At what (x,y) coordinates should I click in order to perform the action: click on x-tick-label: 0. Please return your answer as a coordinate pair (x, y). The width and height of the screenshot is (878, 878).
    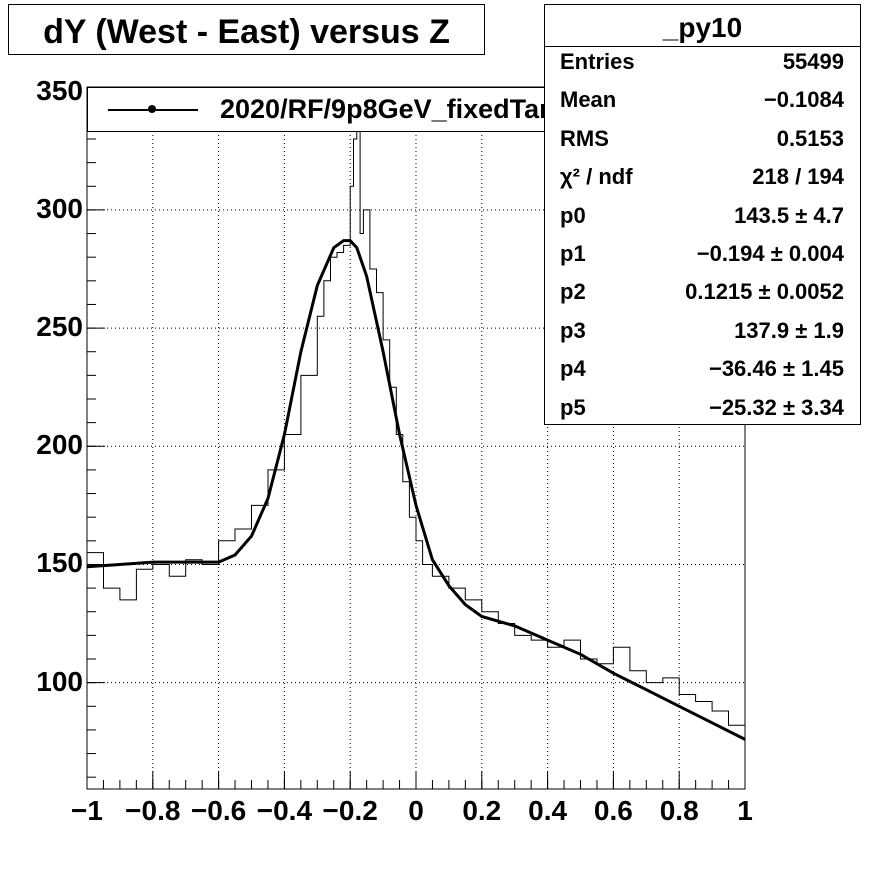
    Looking at the image, I should click on (416, 810).